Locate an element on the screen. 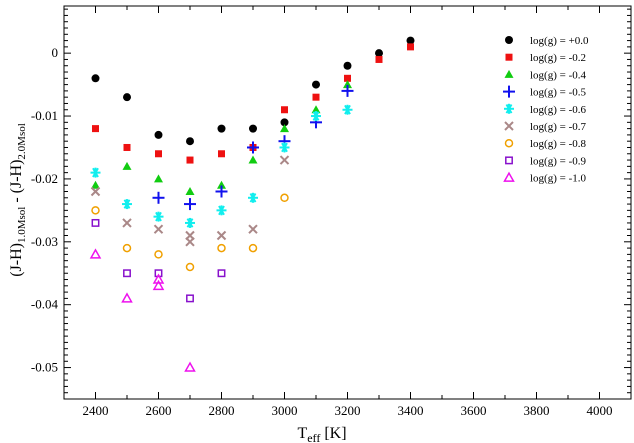 The width and height of the screenshot is (634, 443). y-tick-label: -0.05 is located at coordinates (44, 367).